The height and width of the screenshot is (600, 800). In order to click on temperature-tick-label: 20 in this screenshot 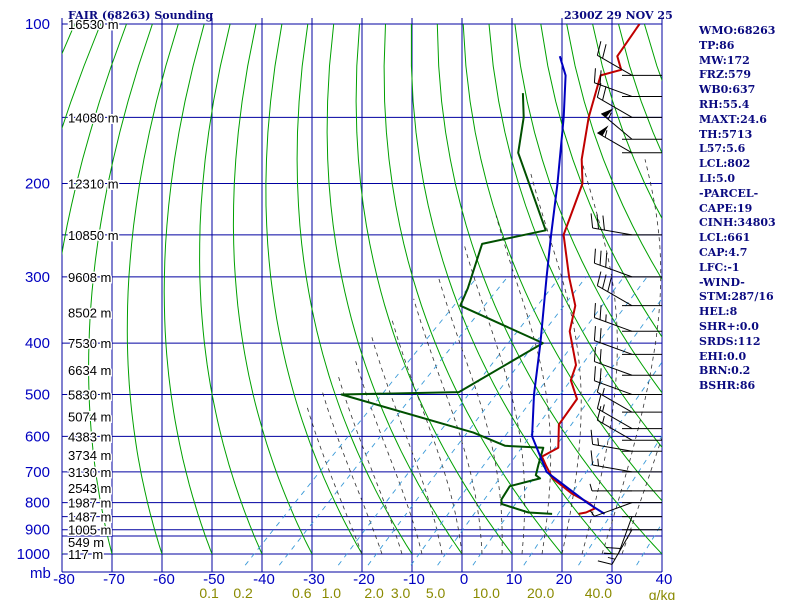, I will do `click(564, 579)`.